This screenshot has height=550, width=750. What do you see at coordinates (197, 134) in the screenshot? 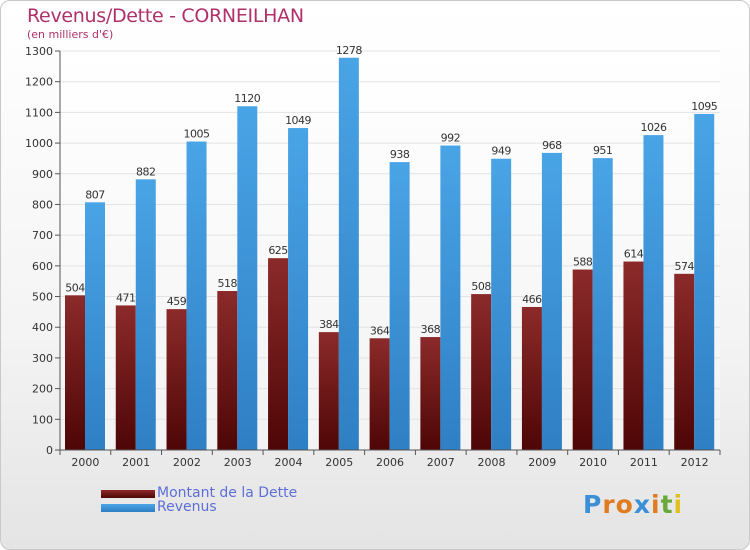
I see `data-label-revenus-2002: 1005` at bounding box center [197, 134].